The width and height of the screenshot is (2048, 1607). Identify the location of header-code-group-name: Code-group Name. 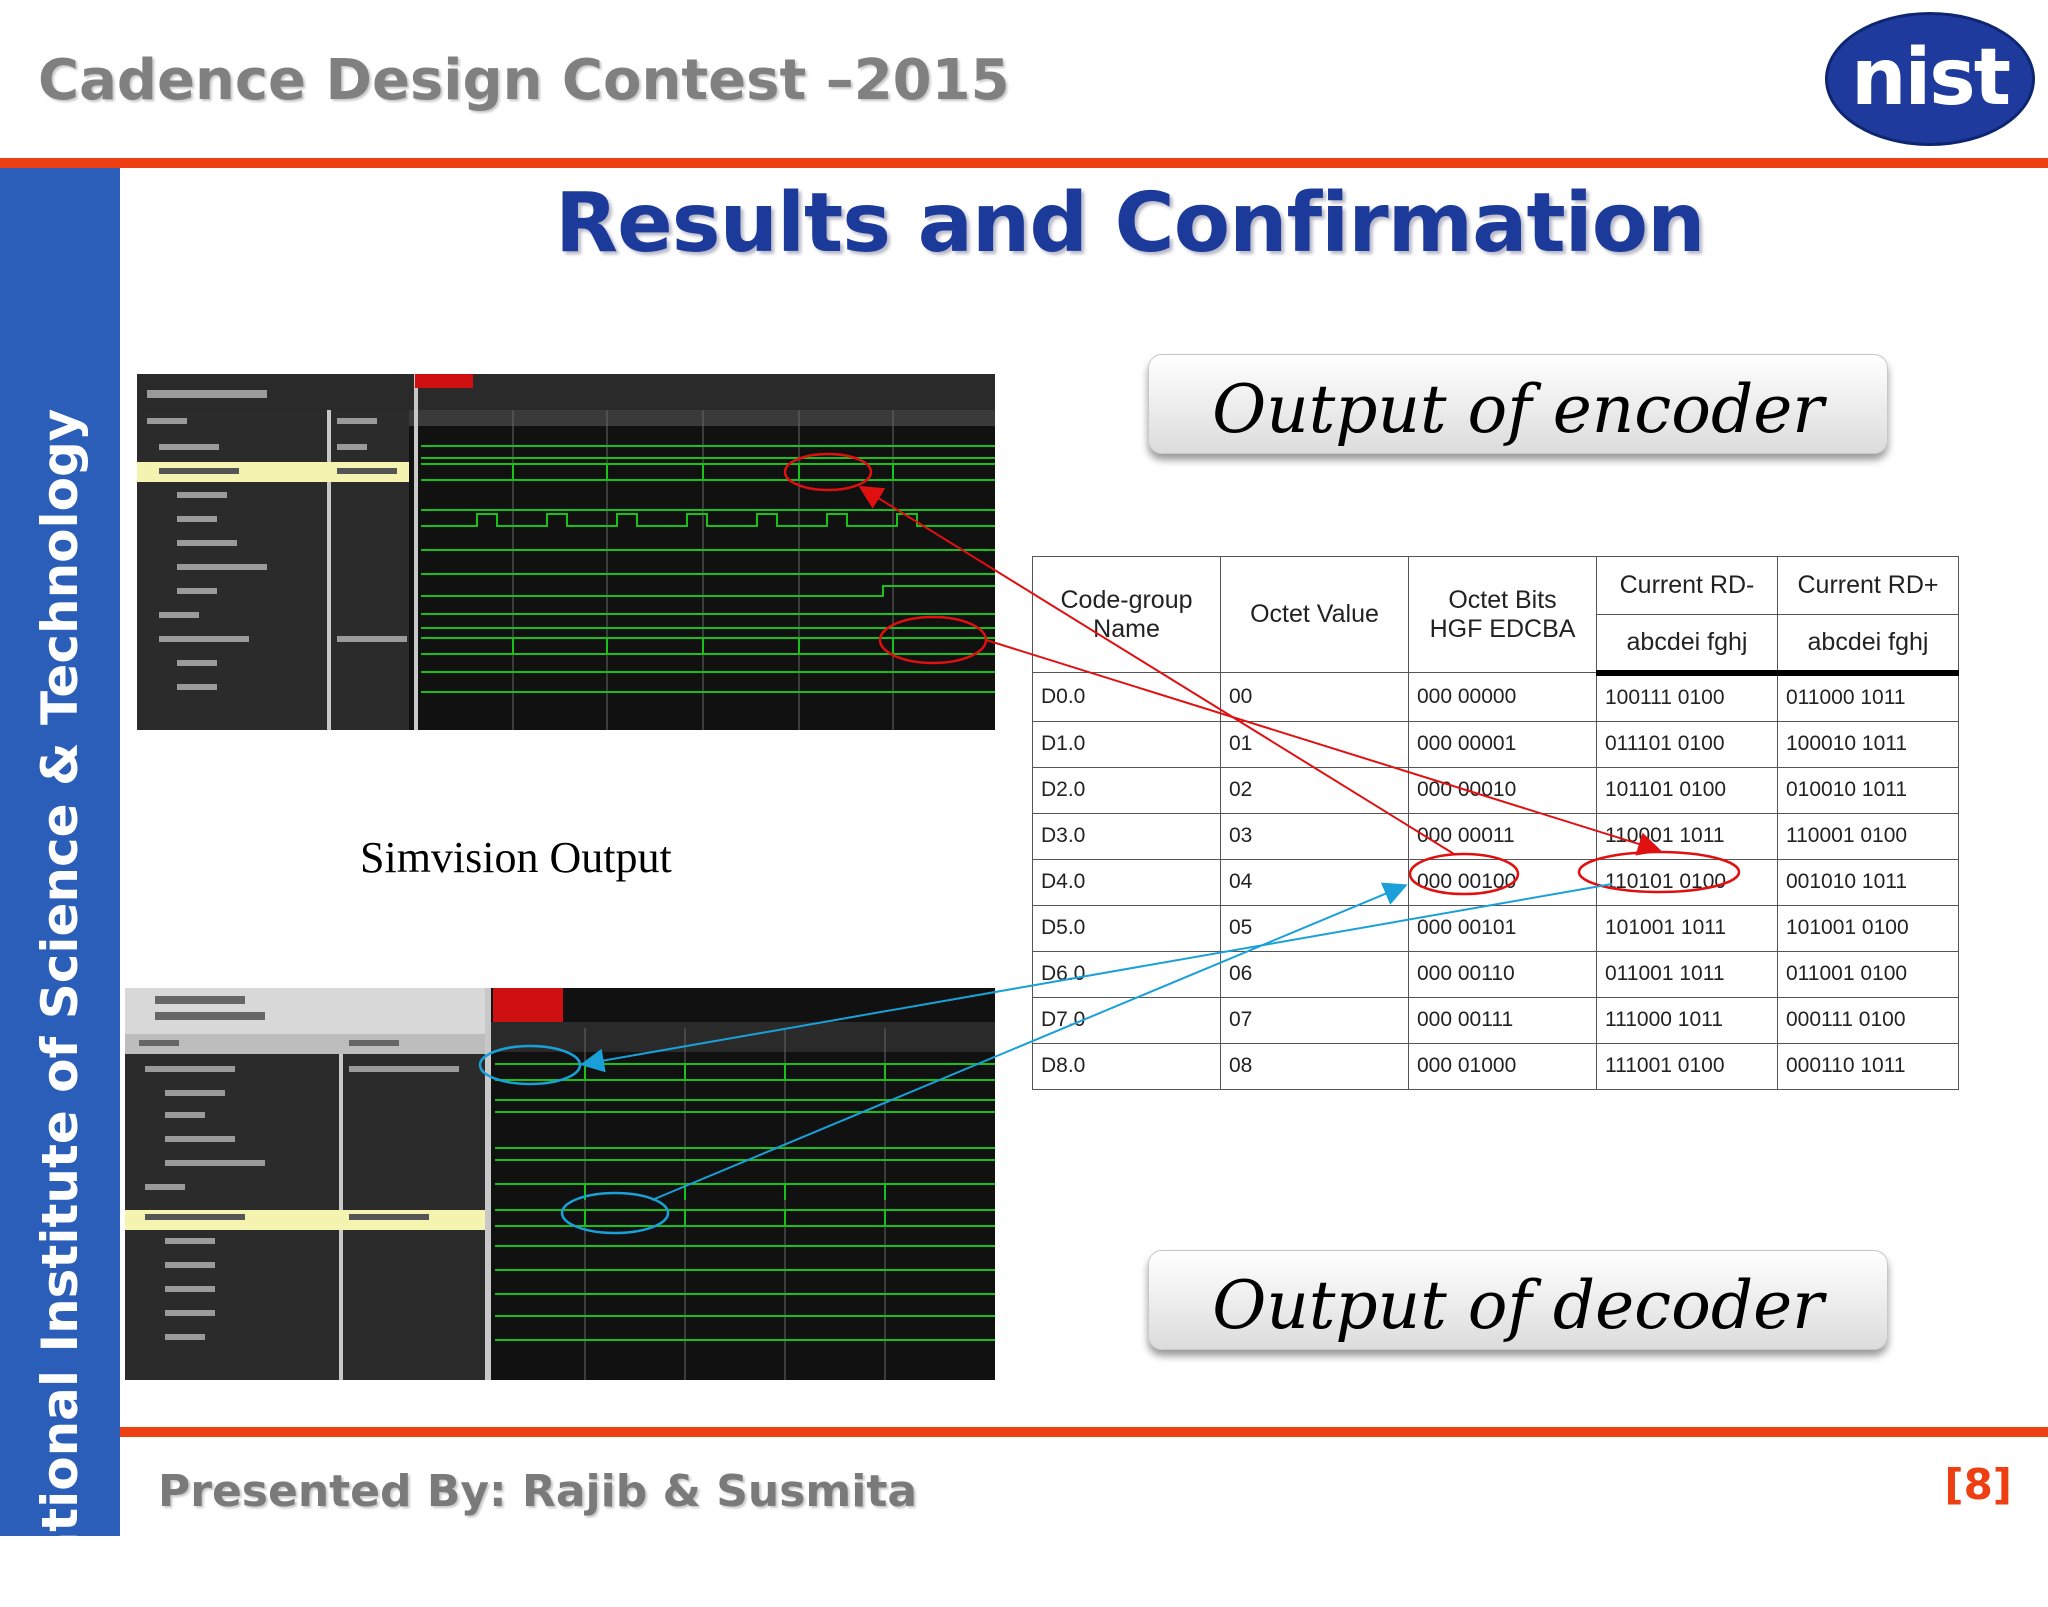
(1126, 614).